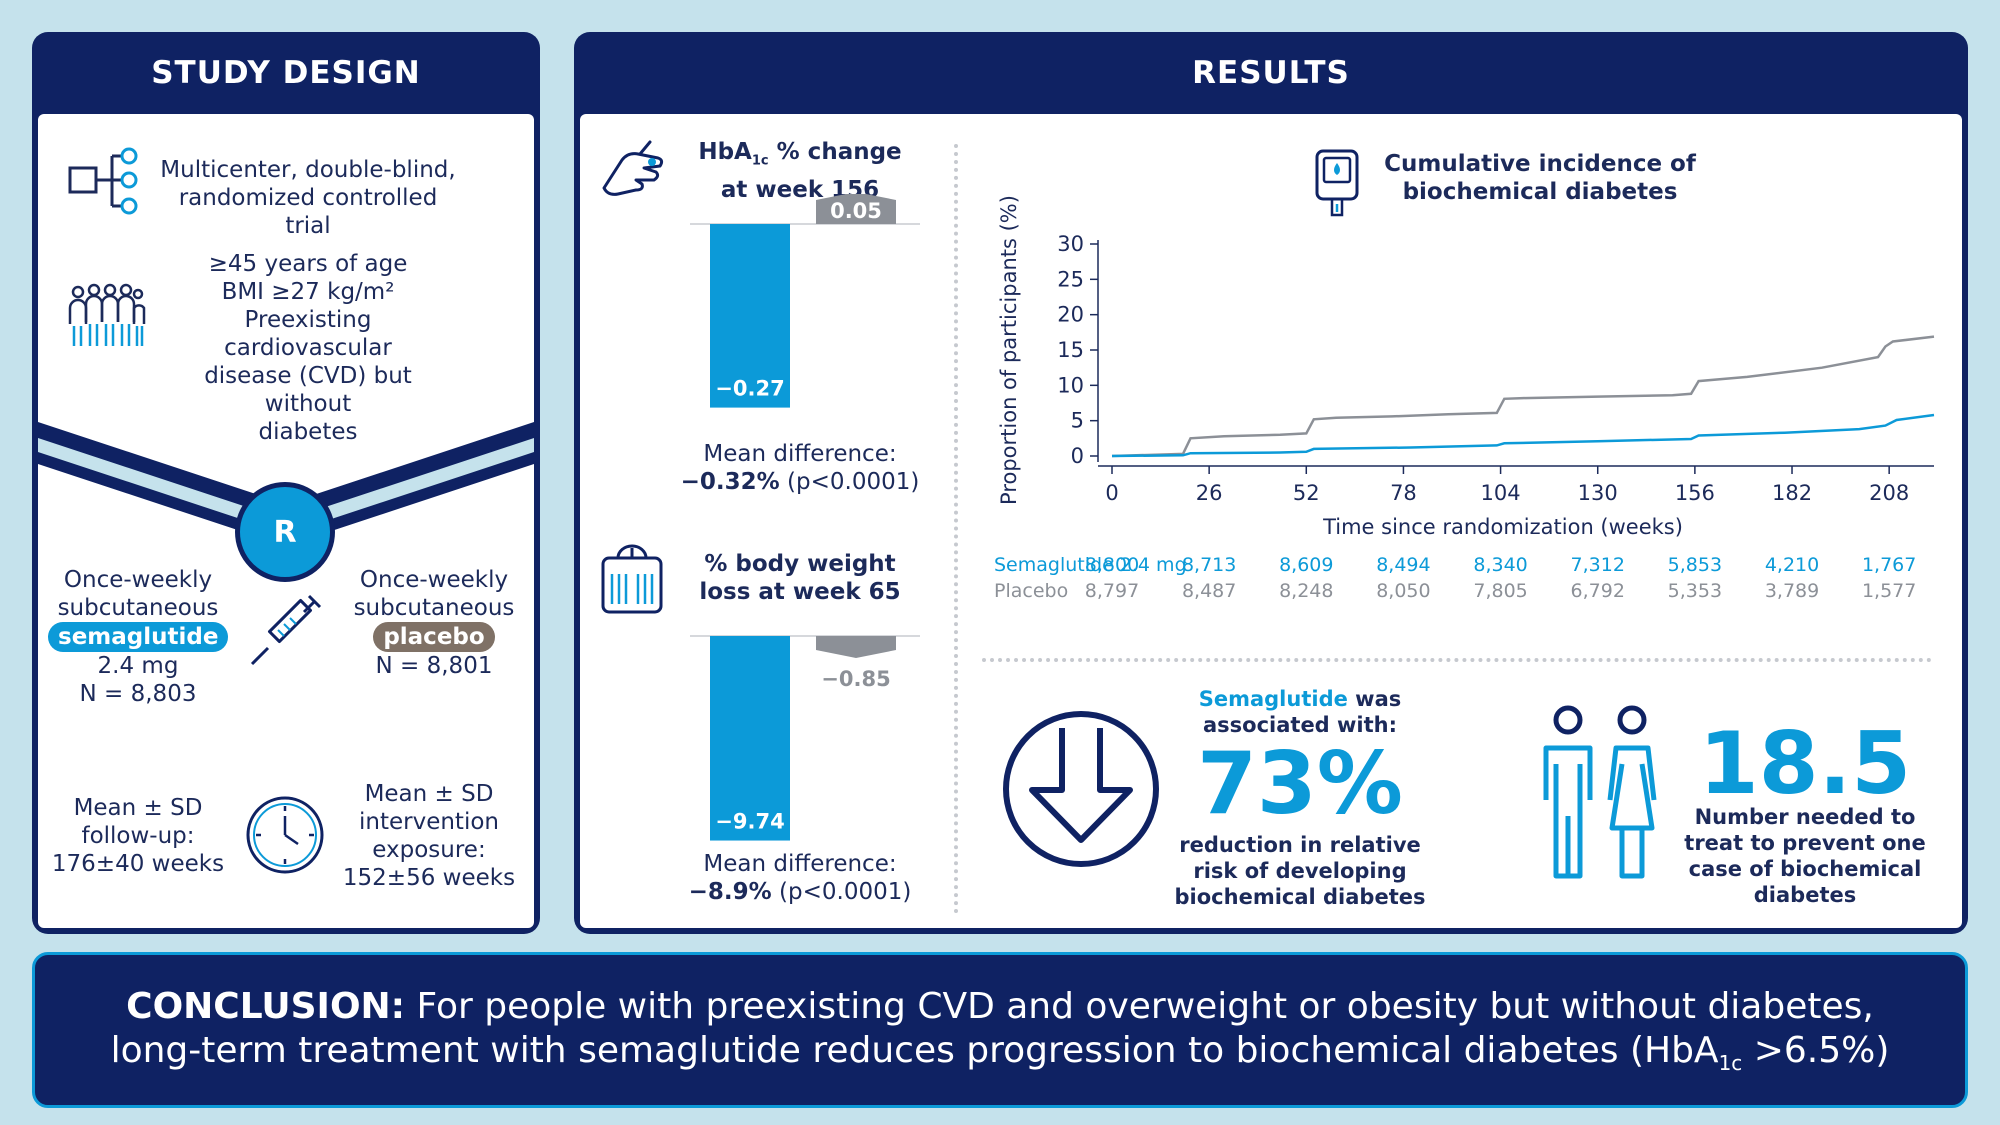 This screenshot has height=1125, width=2000. What do you see at coordinates (800, 468) in the screenshot?
I see `hba1c-mean-diff: Mean difference: −0.32% (p<0.0001)` at bounding box center [800, 468].